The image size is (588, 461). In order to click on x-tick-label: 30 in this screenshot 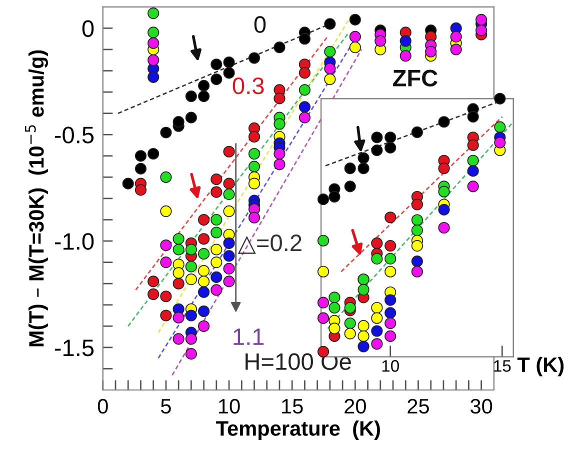, I will do `click(481, 406)`.